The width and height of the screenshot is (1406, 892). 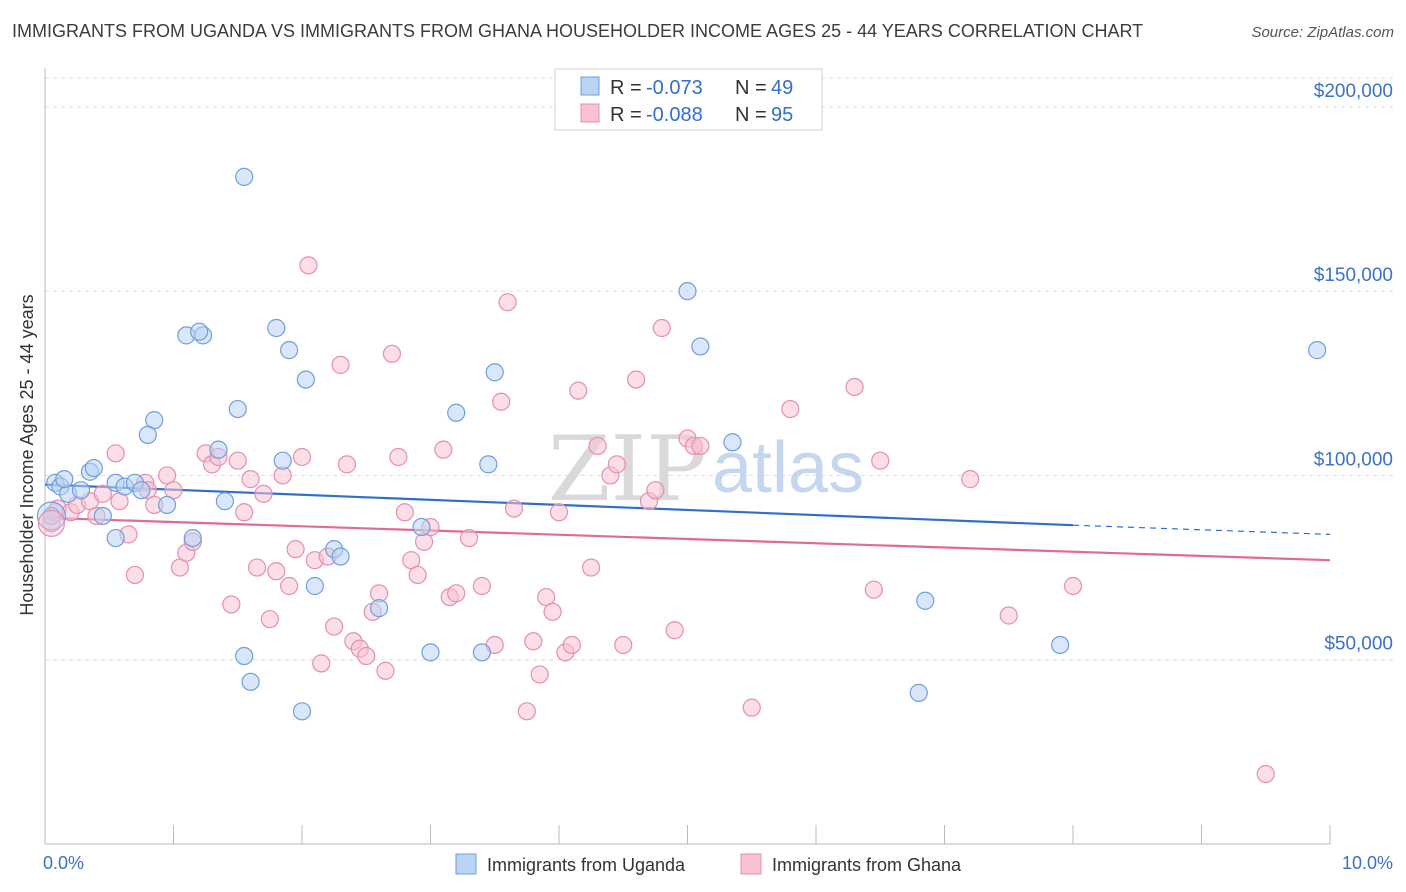 I want to click on trend-line-uganda-extension, so click(x=1201, y=529).